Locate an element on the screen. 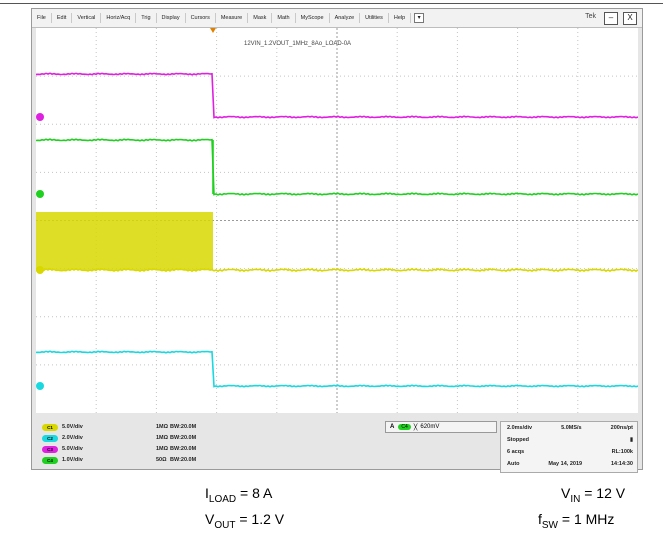  trace-green is located at coordinates (337, 167).